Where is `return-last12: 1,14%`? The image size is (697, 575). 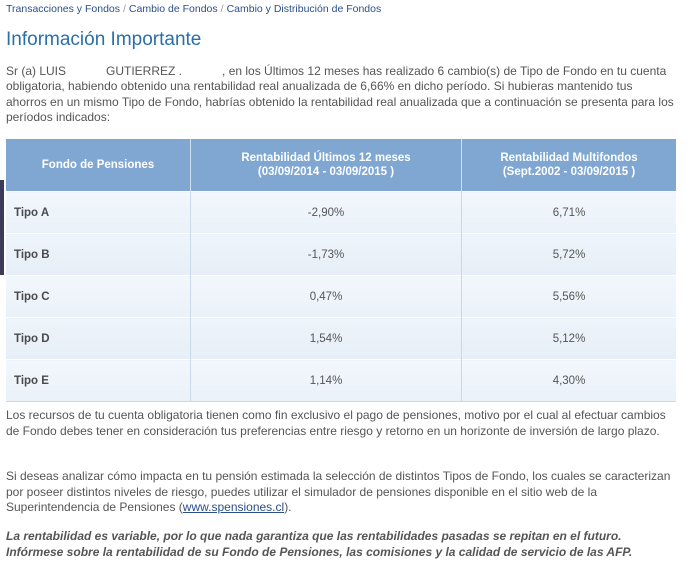
return-last12: 1,14% is located at coordinates (326, 380).